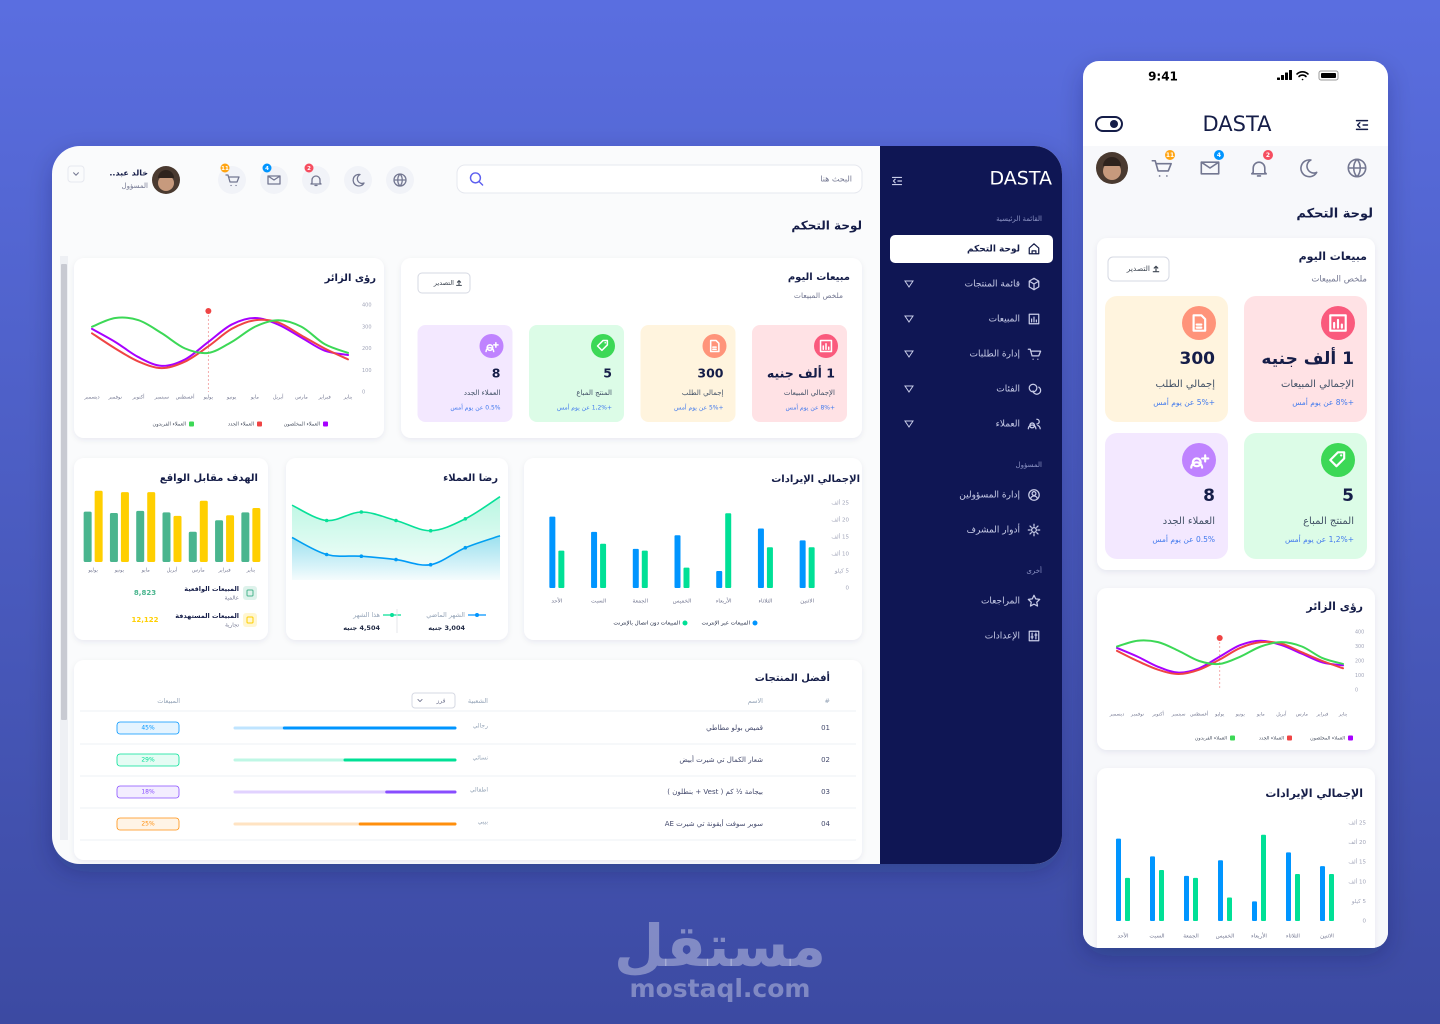  Describe the element at coordinates (468, 760) in the screenshot. I see `products-card` at that location.